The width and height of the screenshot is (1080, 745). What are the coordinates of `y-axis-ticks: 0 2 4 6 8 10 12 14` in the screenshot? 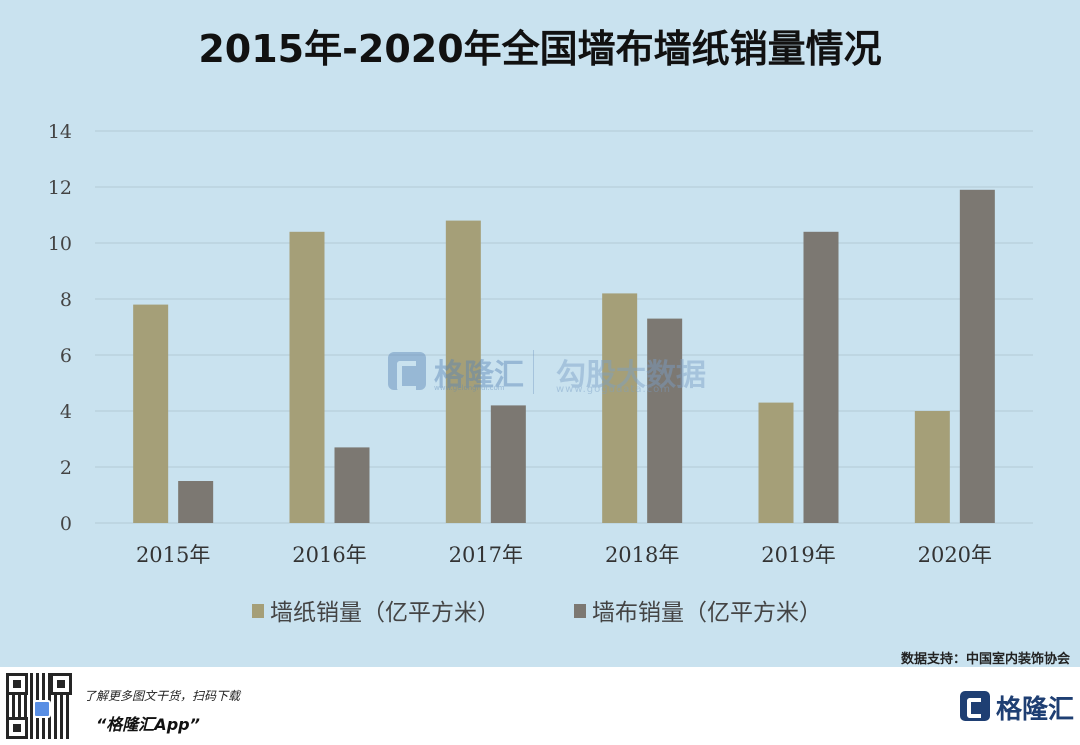 It's located at (60, 328).